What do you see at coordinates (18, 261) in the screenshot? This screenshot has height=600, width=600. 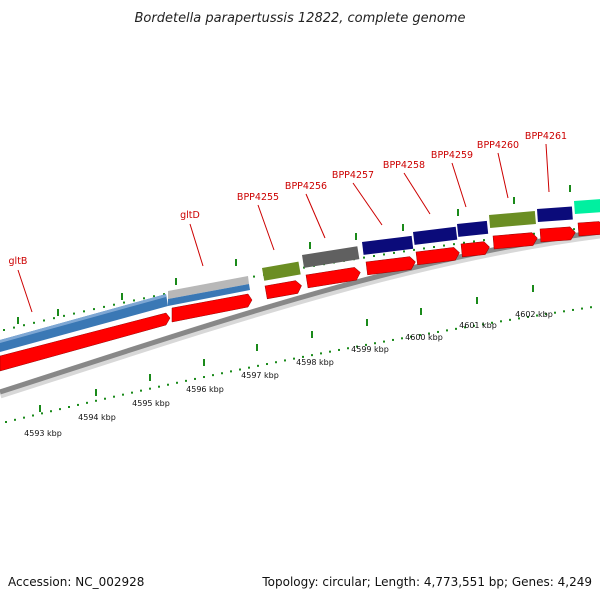 I see `gene-label-gltB: gltB` at bounding box center [18, 261].